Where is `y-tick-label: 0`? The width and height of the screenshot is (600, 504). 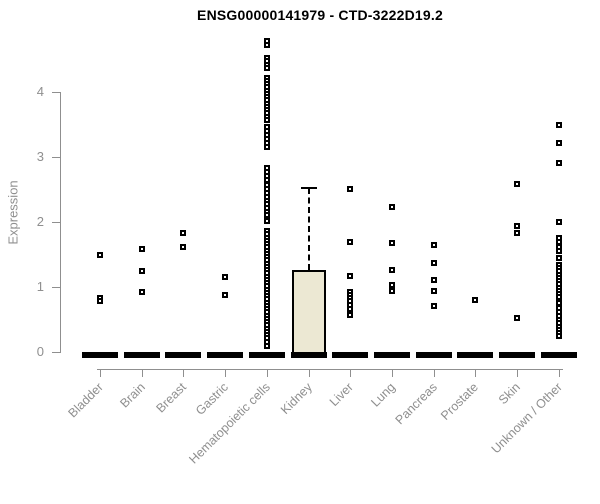 y-tick-label: 0 is located at coordinates (40, 351).